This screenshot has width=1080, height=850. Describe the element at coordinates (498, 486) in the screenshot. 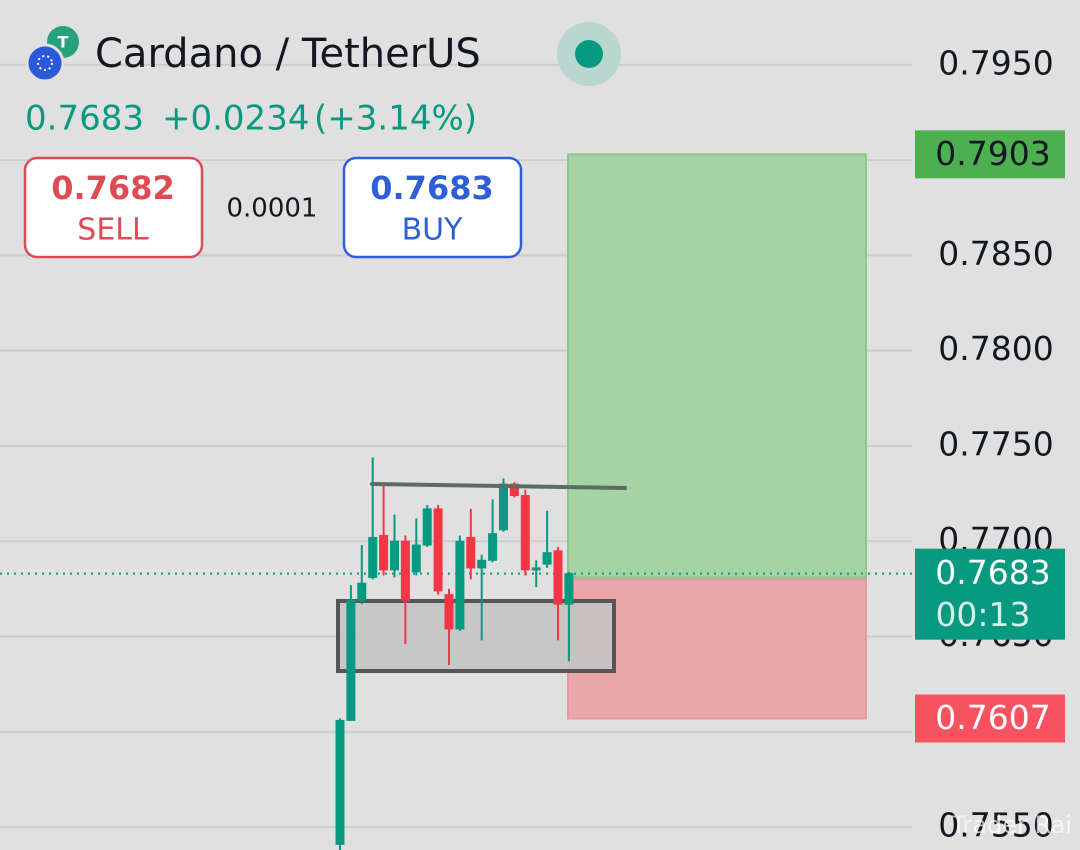

I see `trend-line` at that location.